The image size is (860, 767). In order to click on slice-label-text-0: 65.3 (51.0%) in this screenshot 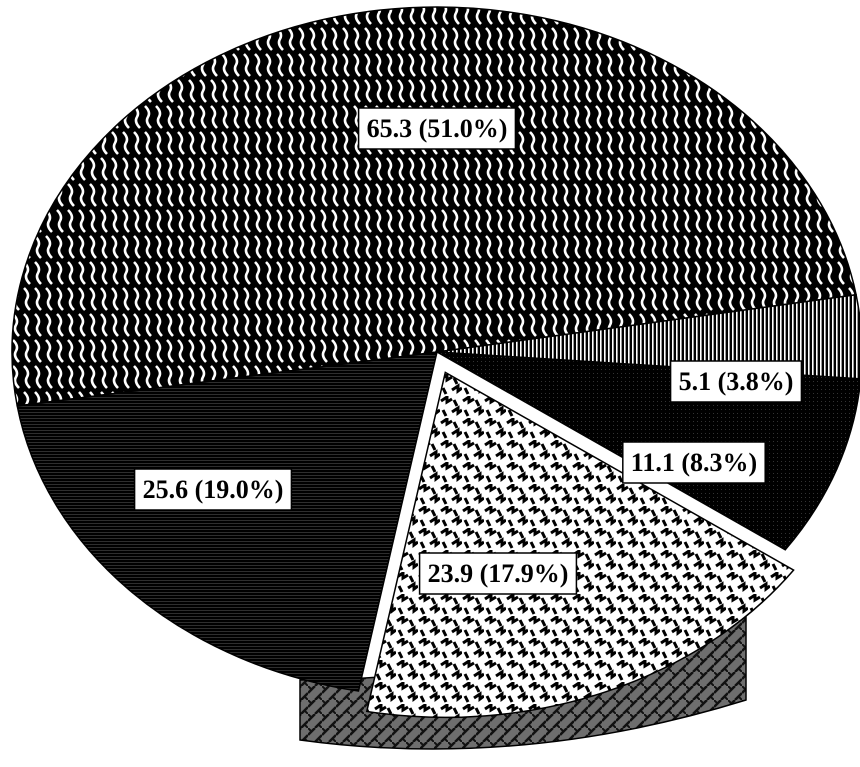, I will do `click(437, 128)`.